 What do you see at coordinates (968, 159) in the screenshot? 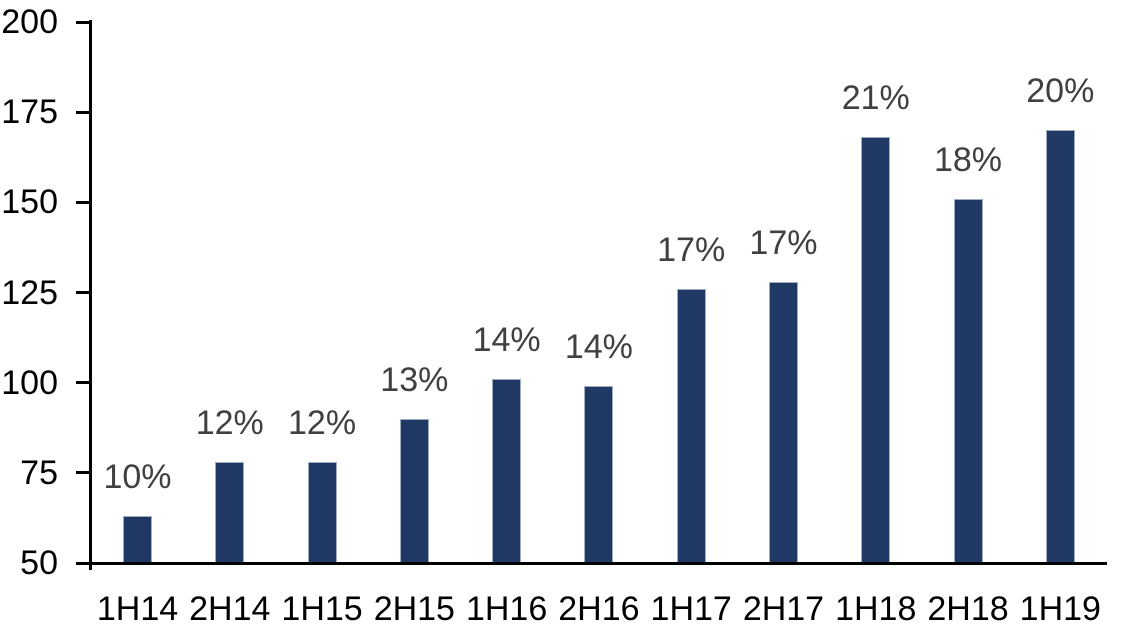
I see `bar-data-label: 18%` at bounding box center [968, 159].